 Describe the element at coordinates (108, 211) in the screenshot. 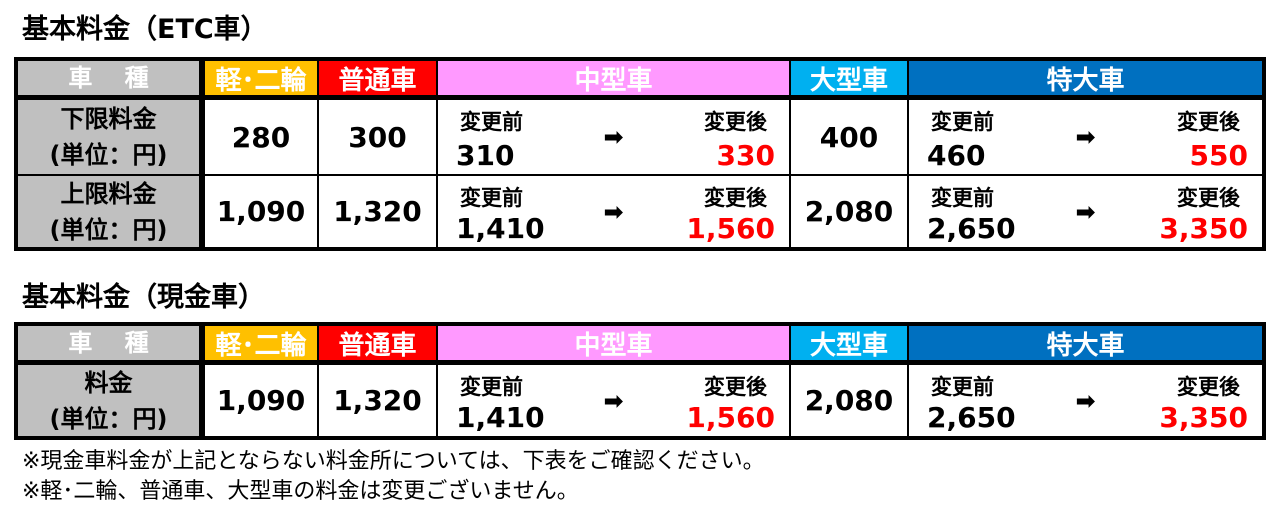

I see `row-label: 上限料金 (単位：円)` at that location.